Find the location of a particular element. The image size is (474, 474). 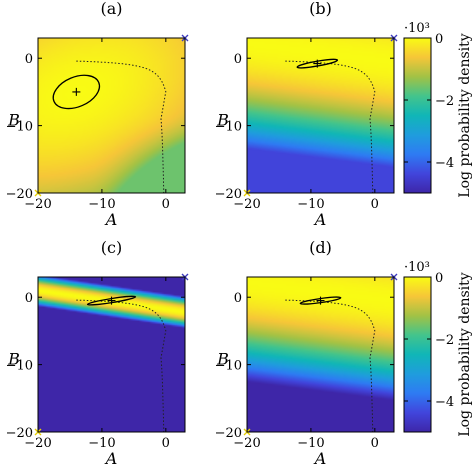

colorbar-top: 0 −2 −4 ·10³ Log probability density is located at coordinates (438, 109).